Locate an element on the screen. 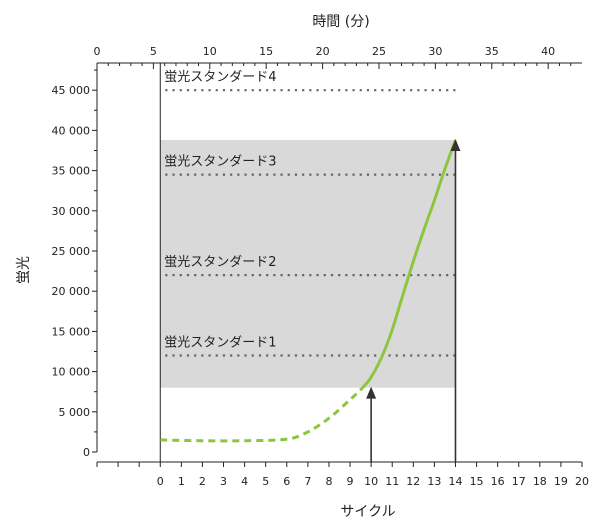  x-tick-label: 20 is located at coordinates (582, 481).